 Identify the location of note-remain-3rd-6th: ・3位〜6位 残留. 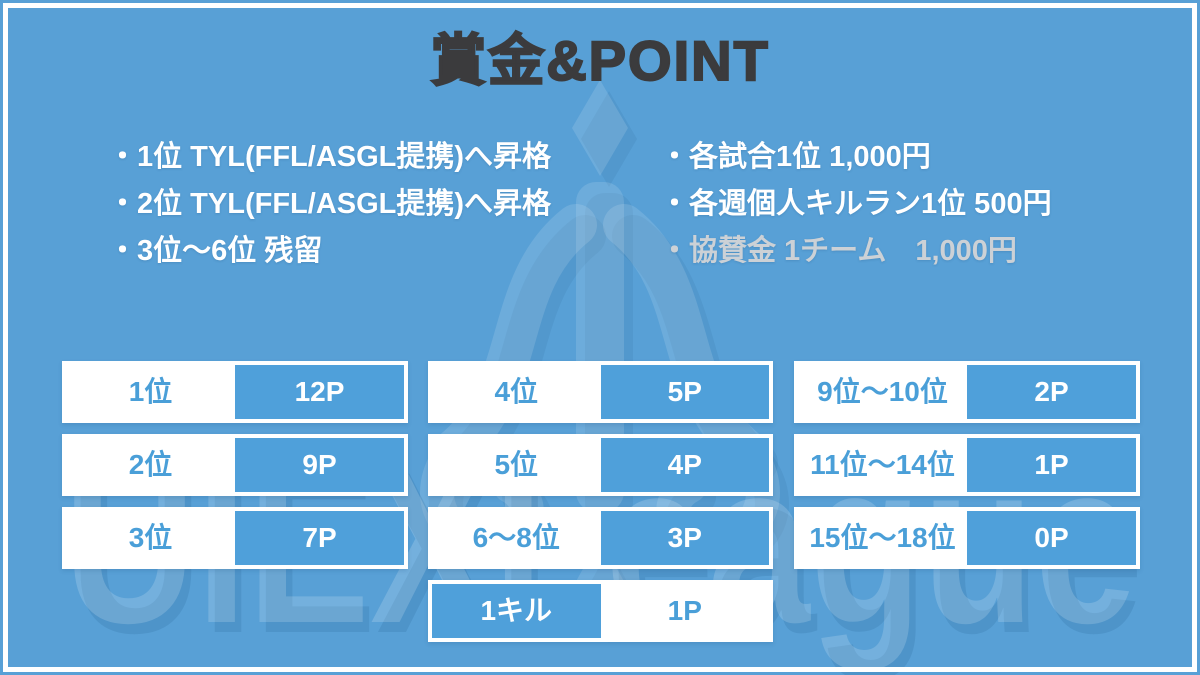
(215, 251).